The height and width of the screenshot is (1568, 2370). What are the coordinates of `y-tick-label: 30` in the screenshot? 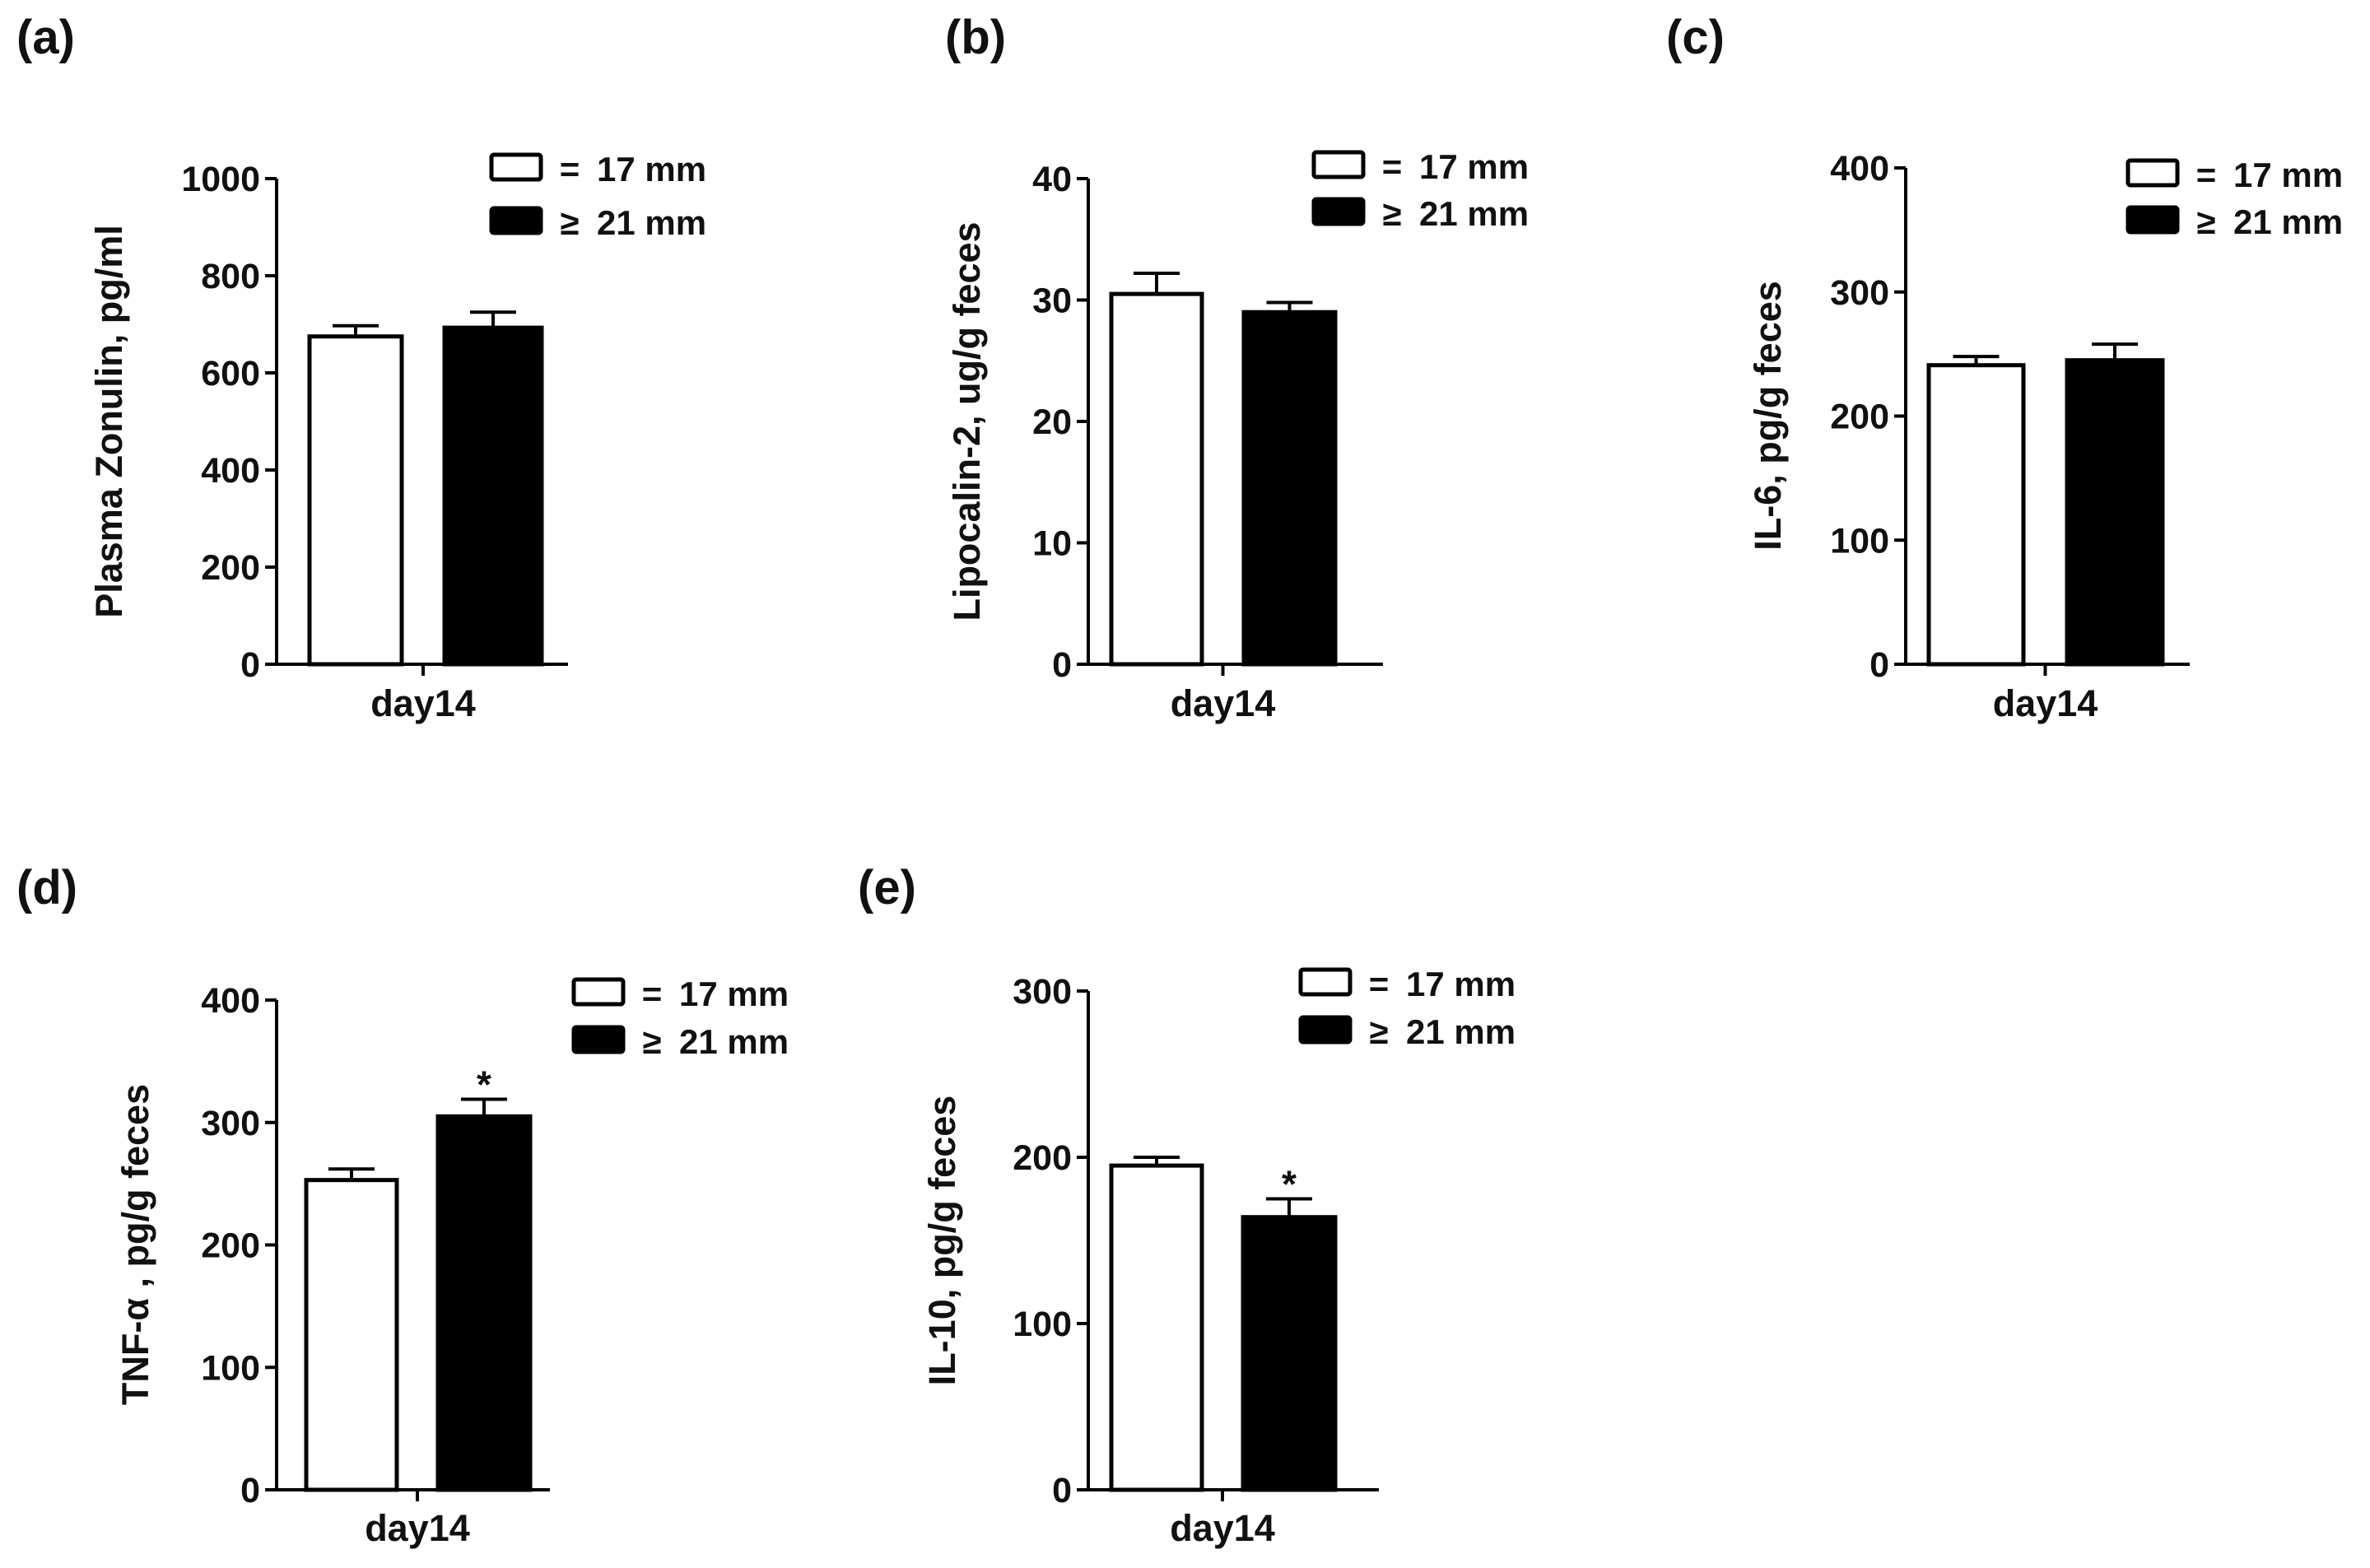 It's located at (1052, 301).